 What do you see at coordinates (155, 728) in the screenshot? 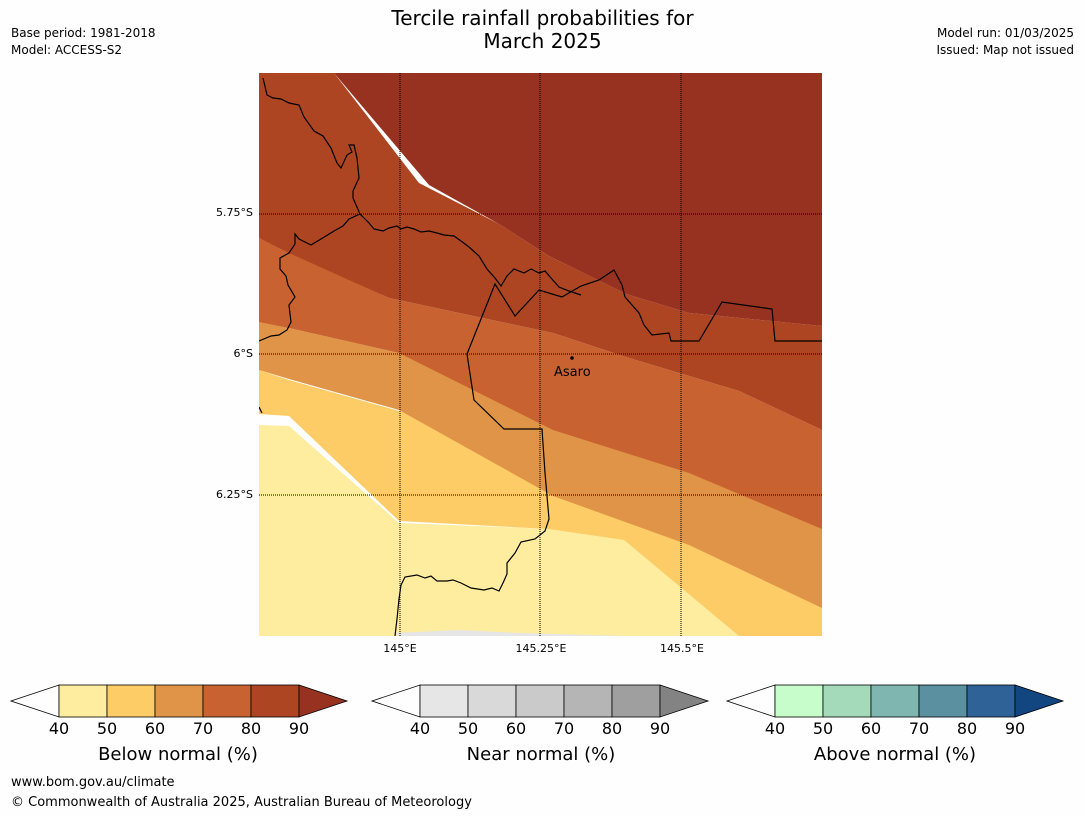
I see `cb-below-tick: 60` at bounding box center [155, 728].